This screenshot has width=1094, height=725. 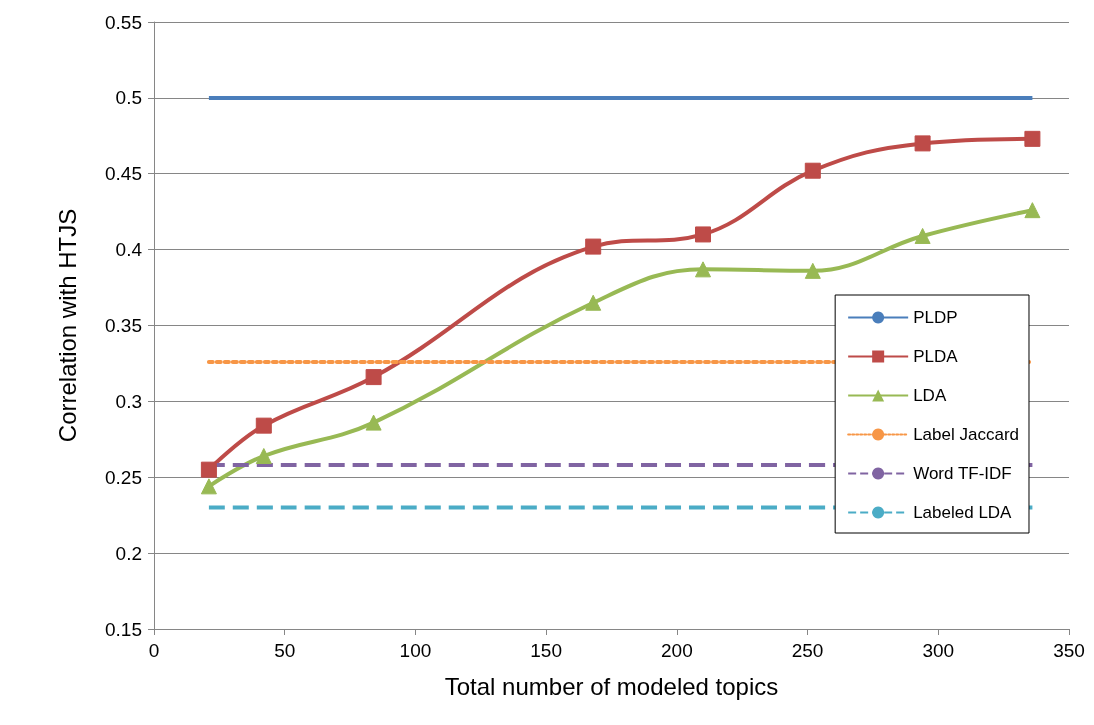 I want to click on x-tick-label: 150, so click(x=546, y=650).